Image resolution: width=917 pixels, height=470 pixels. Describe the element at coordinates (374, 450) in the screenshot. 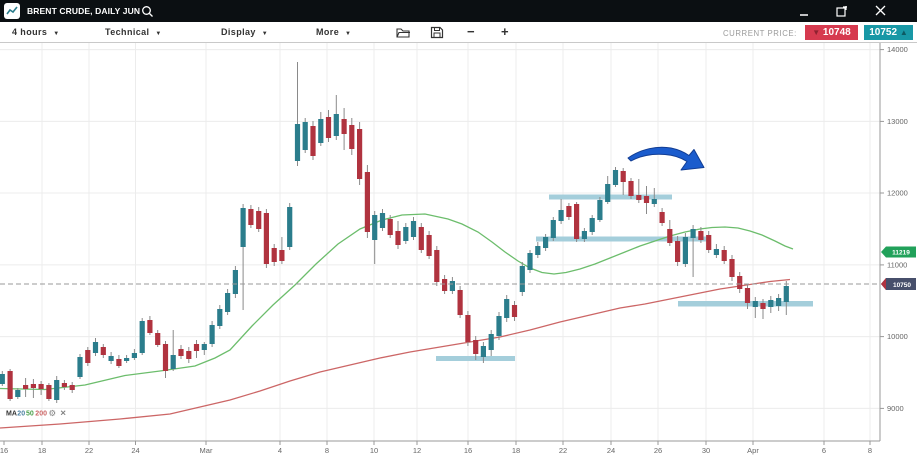

I see `svg-text: 10` at that location.